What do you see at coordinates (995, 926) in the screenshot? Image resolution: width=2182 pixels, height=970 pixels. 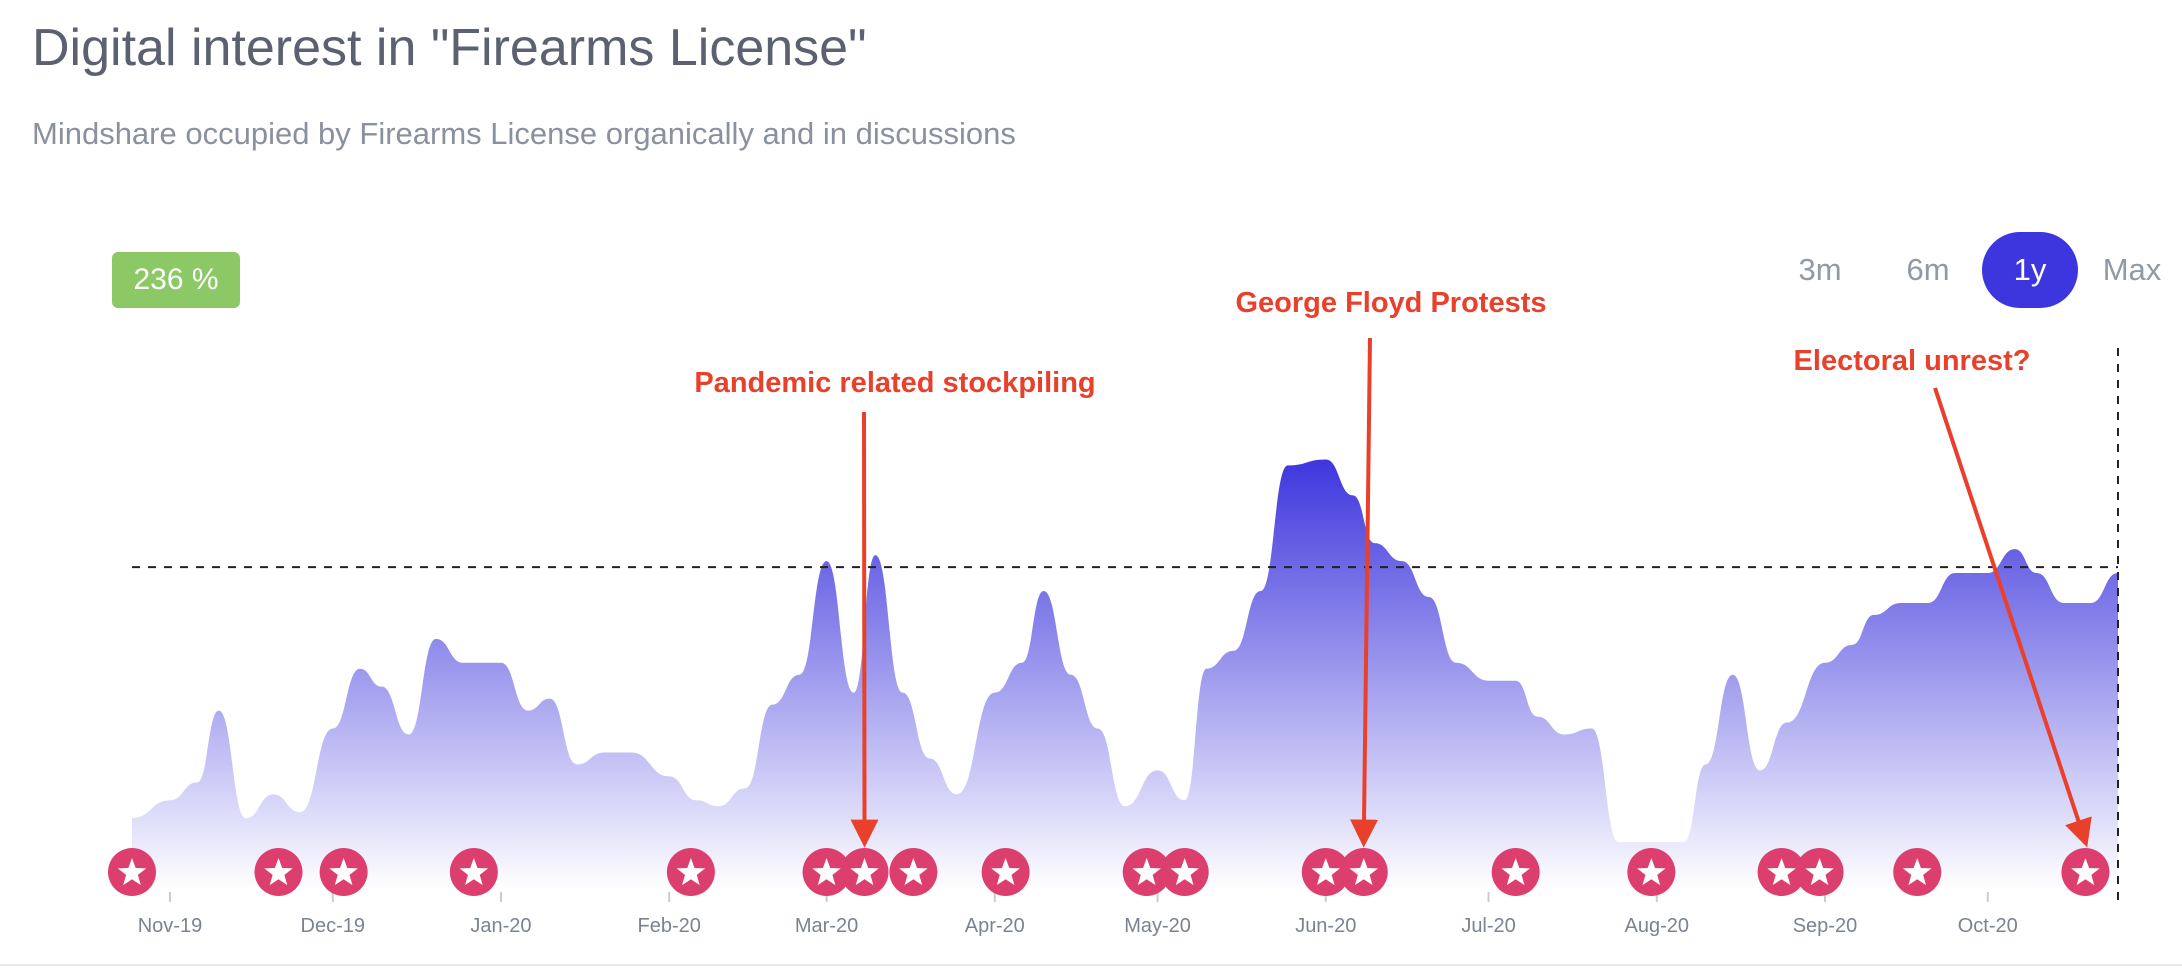 I see `x-tick-label: Apr-20` at bounding box center [995, 926].